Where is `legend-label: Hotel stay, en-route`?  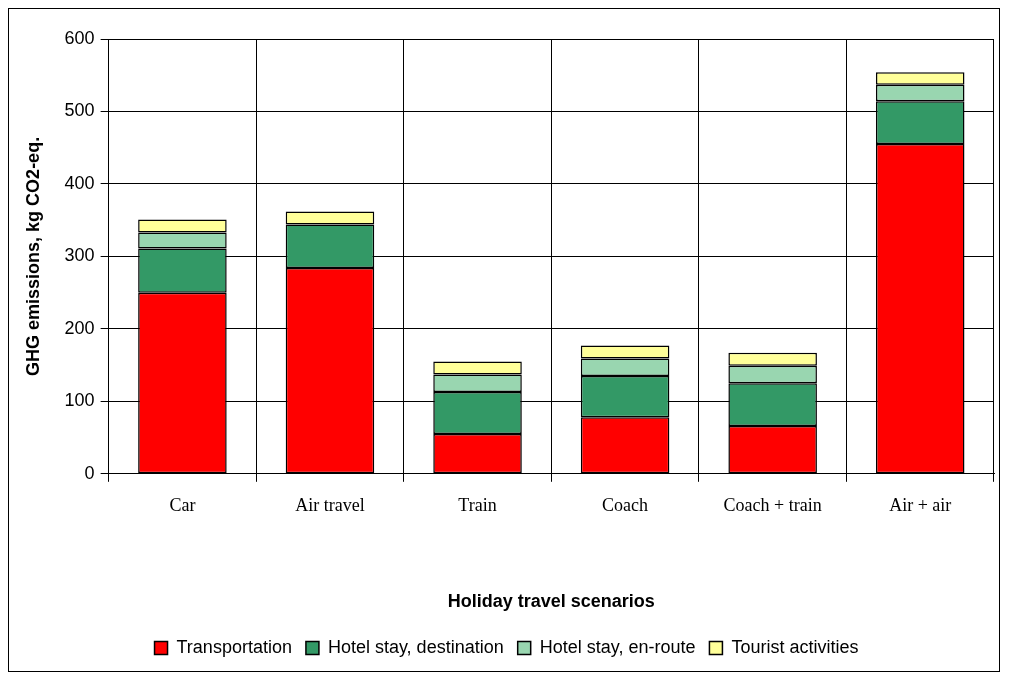 legend-label: Hotel stay, en-route is located at coordinates (617, 646).